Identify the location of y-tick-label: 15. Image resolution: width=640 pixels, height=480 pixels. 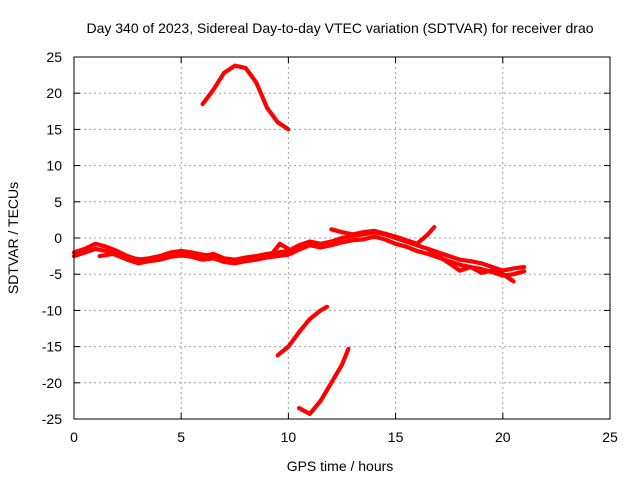
(54, 129).